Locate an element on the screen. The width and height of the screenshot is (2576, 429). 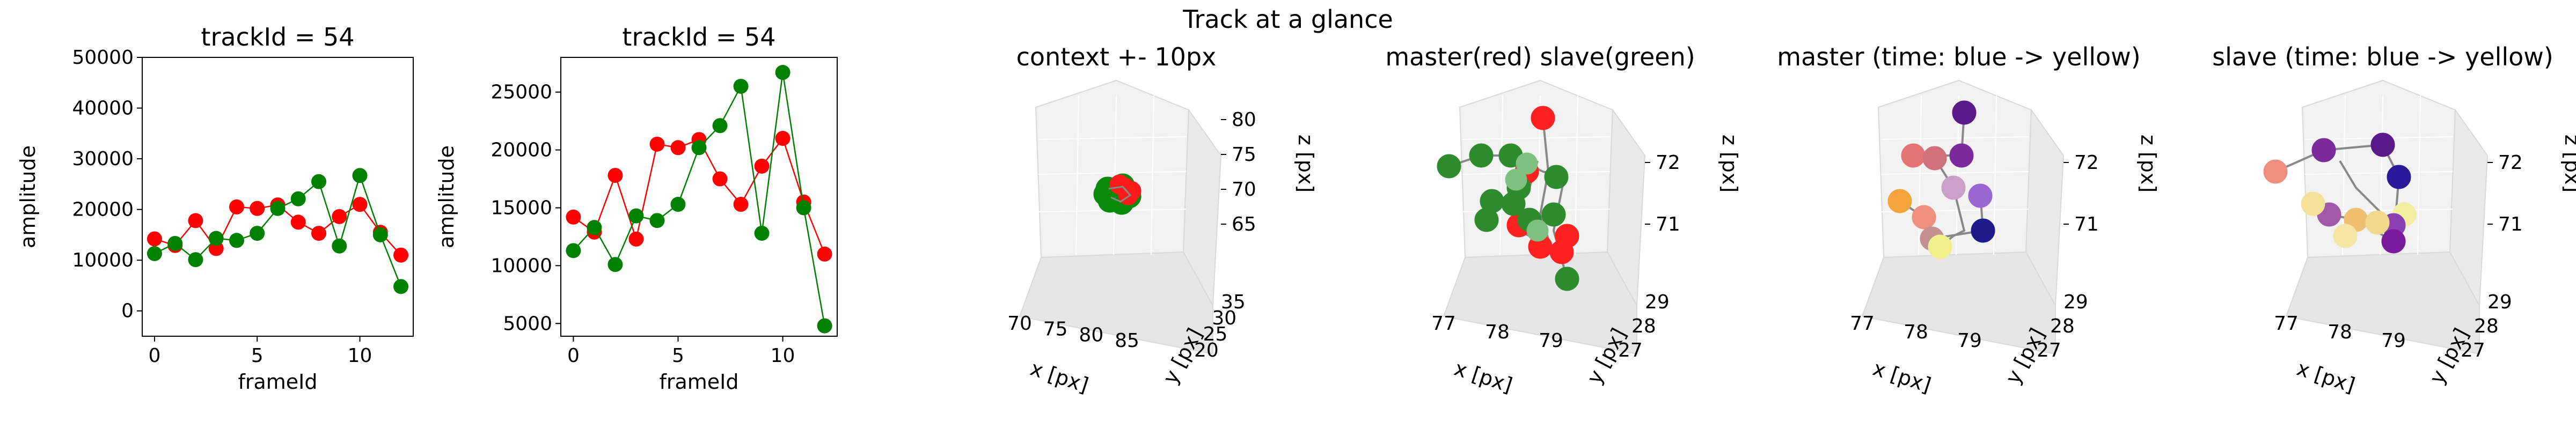
y-tick-label: 50000 is located at coordinates (103, 58).